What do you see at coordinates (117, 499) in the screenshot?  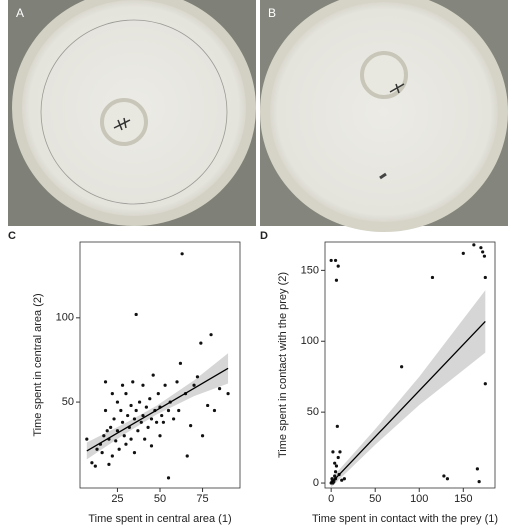 I see `x-tick-label: 25` at bounding box center [117, 499].